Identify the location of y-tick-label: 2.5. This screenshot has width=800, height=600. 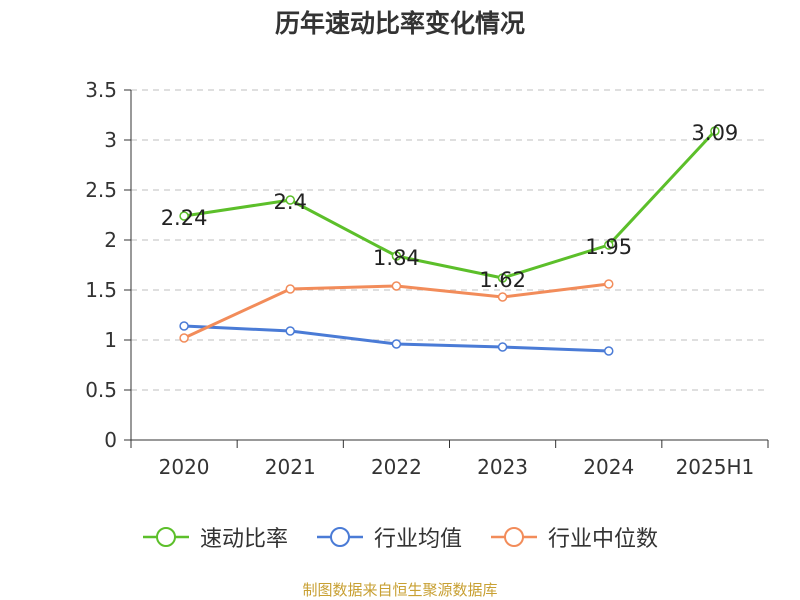
(101, 190).